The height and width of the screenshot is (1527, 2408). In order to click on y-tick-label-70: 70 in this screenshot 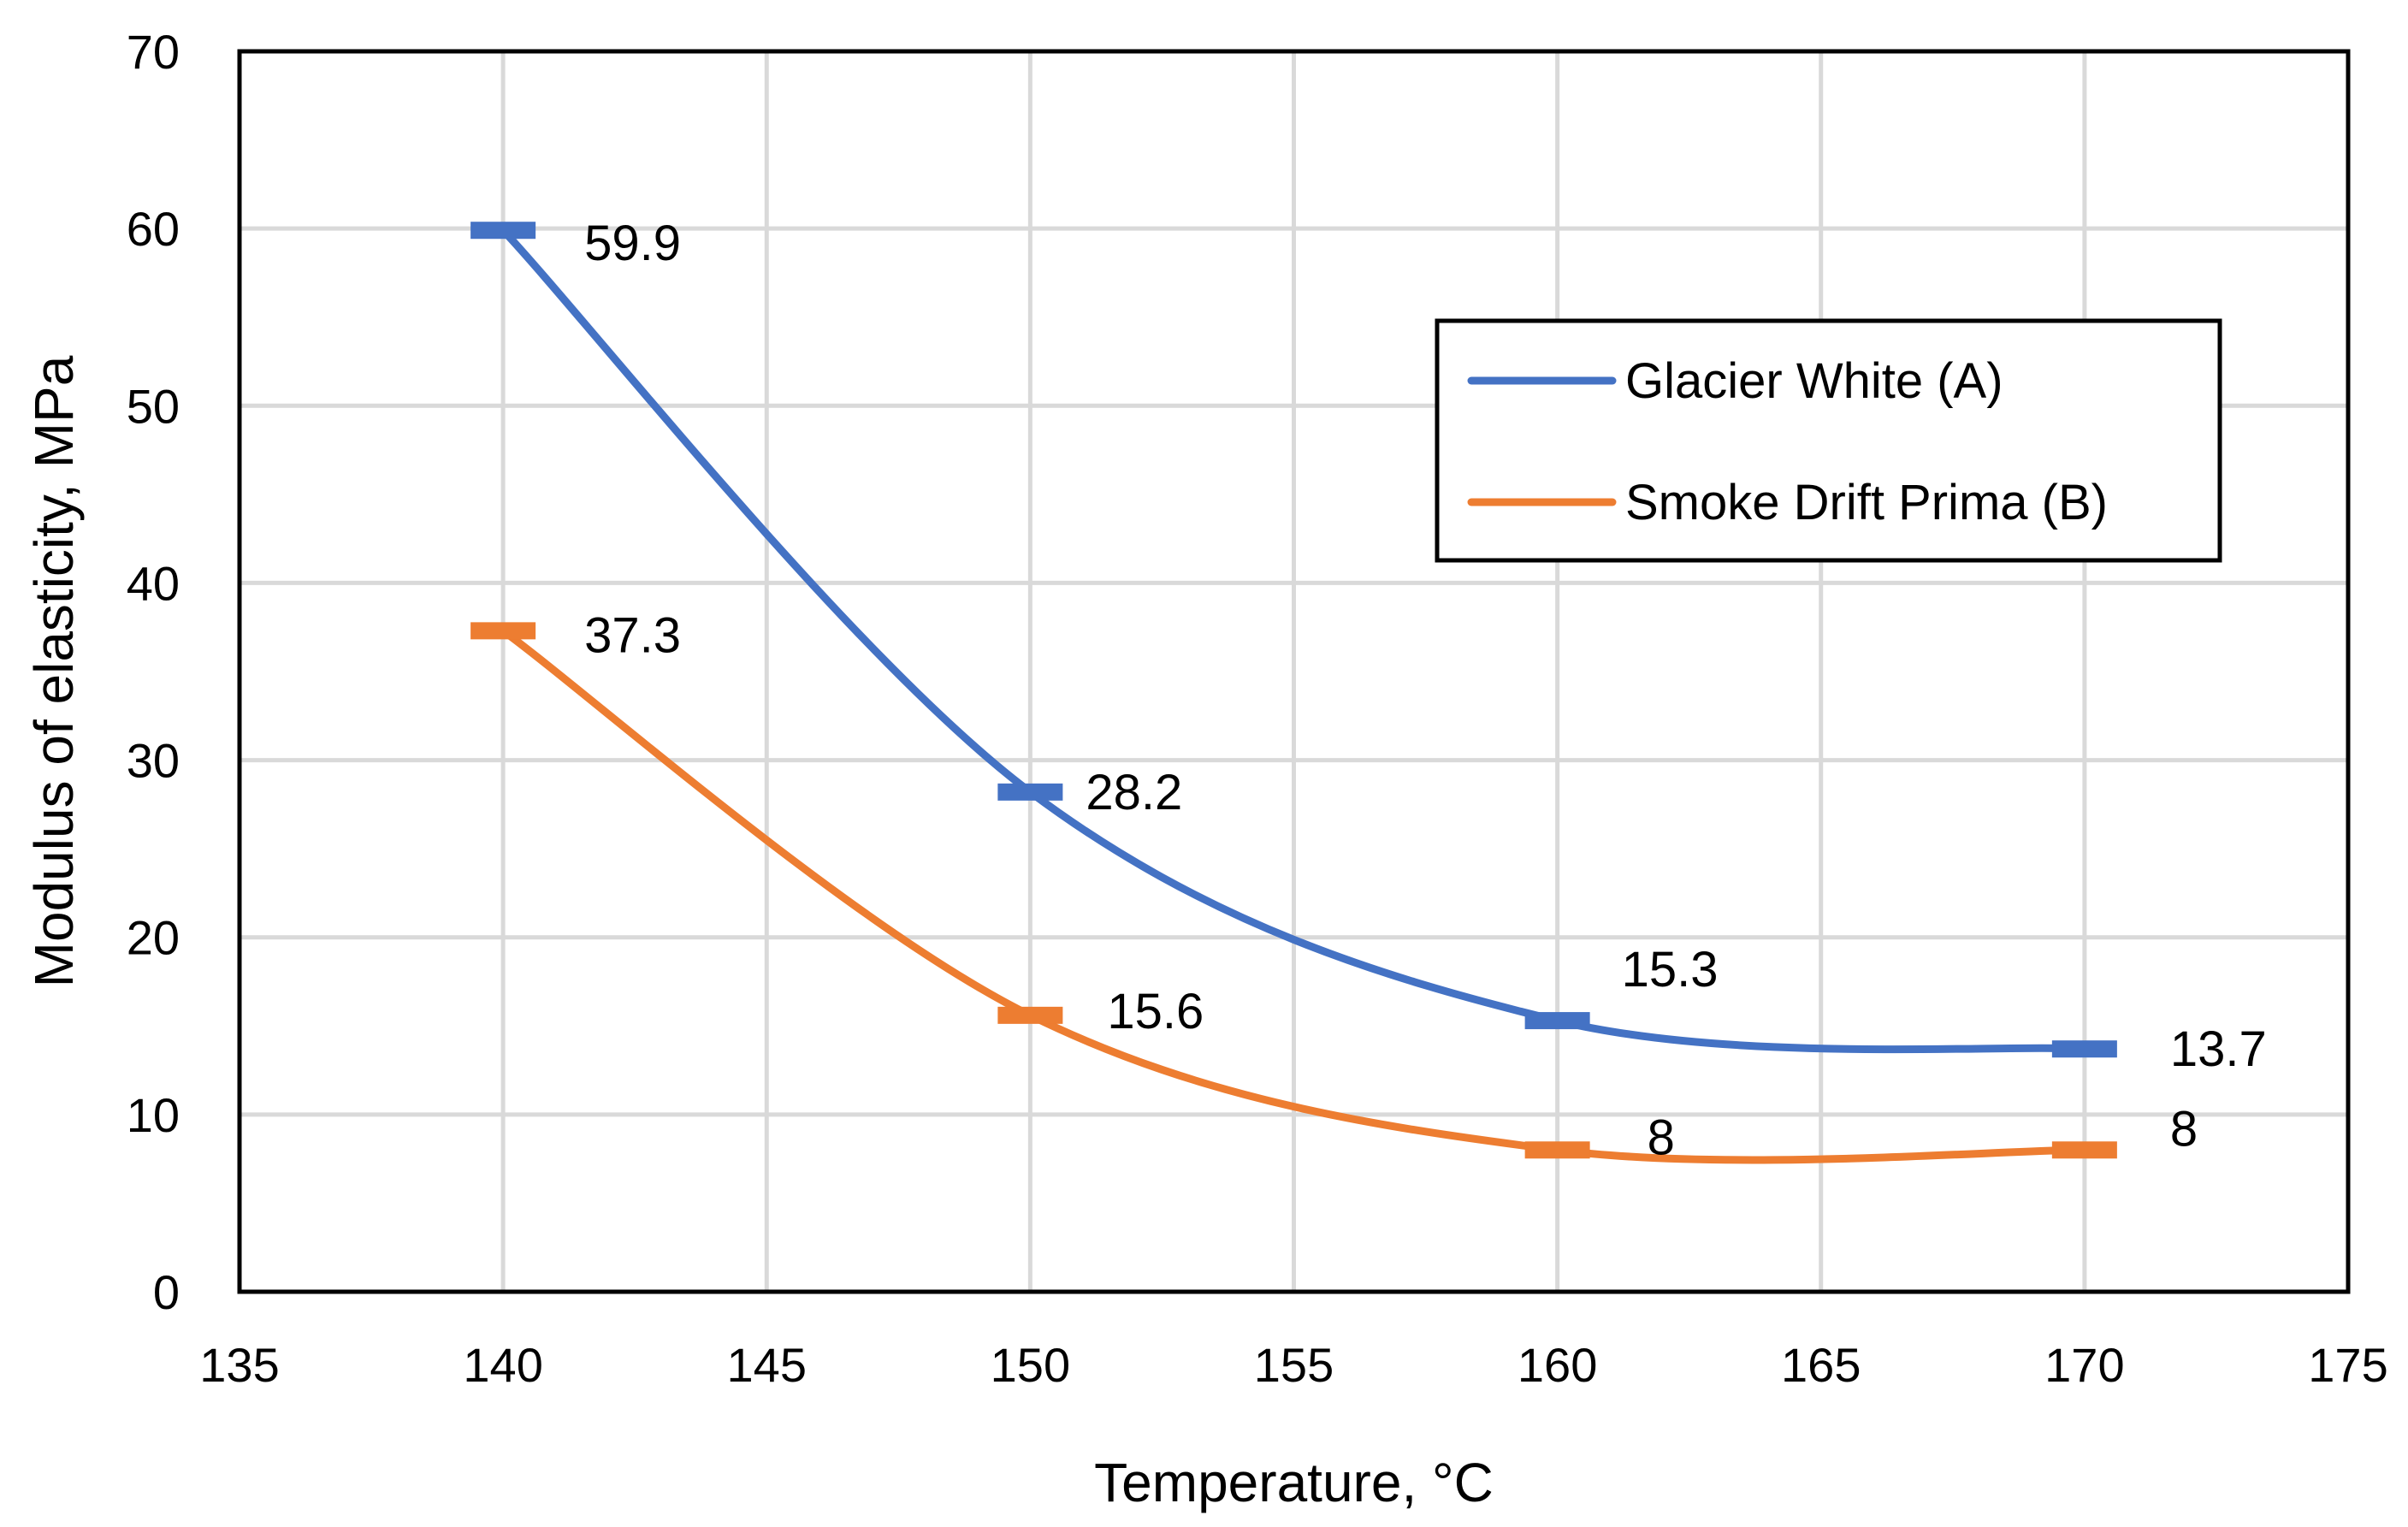, I will do `click(153, 52)`.